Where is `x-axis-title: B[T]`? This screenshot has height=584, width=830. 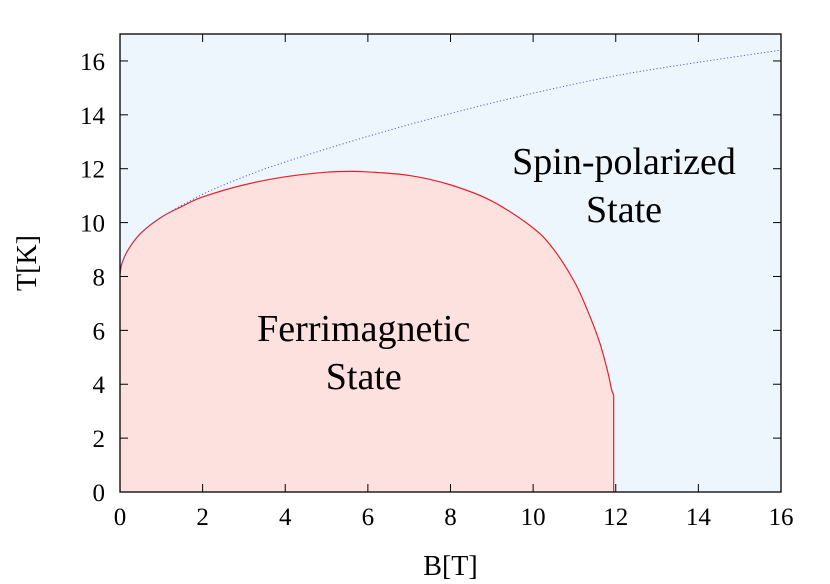
x-axis-title: B[T] is located at coordinates (450, 566).